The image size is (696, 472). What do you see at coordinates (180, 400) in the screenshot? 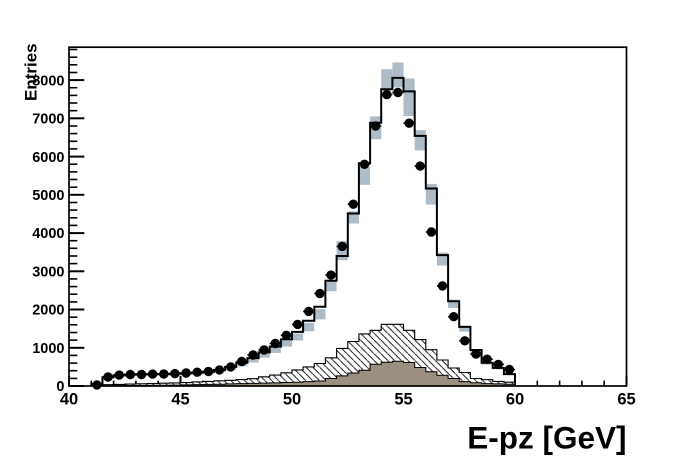
I see `svg-text: 45` at bounding box center [180, 400].